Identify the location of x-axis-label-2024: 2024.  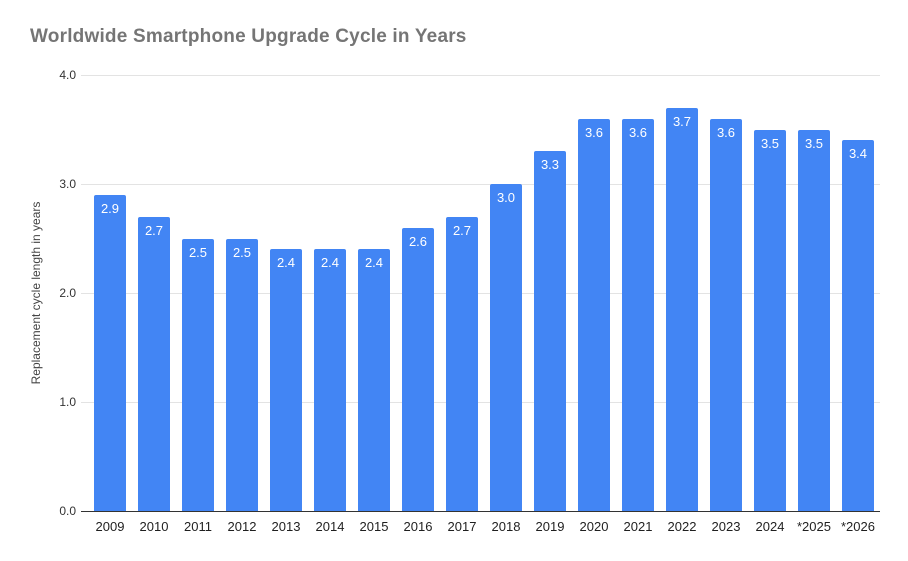
(770, 526).